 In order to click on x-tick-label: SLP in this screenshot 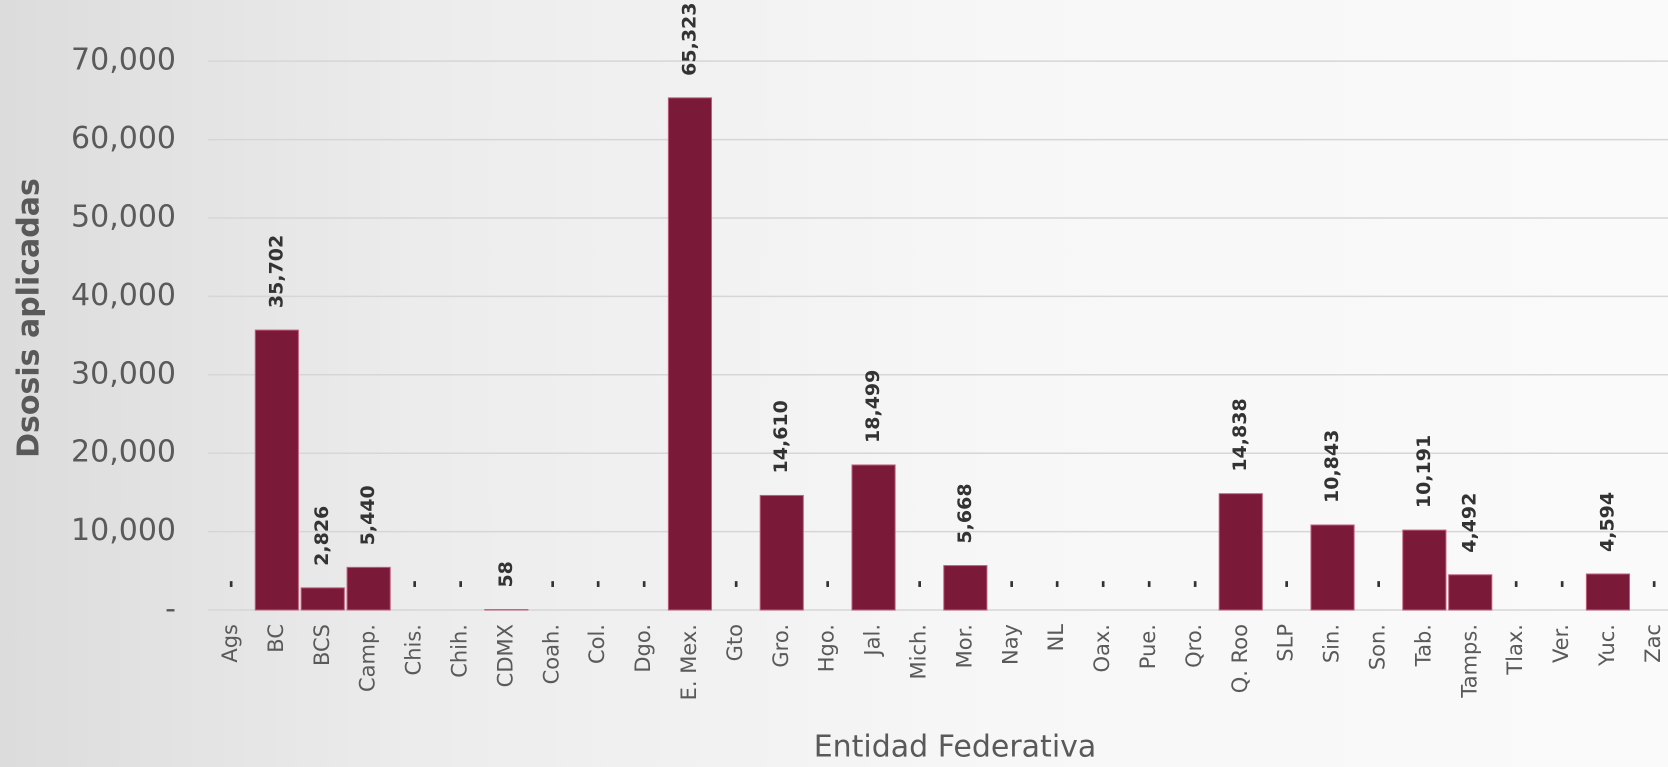, I will do `click(1286, 643)`.